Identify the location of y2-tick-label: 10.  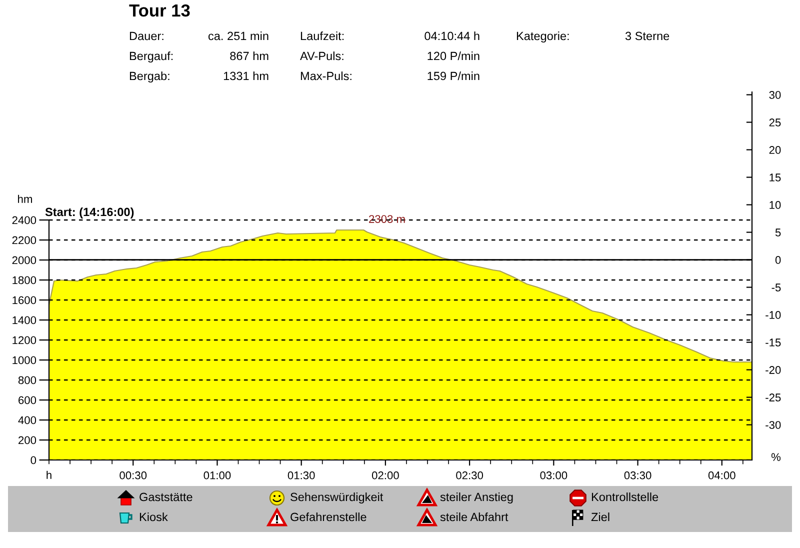
(775, 205).